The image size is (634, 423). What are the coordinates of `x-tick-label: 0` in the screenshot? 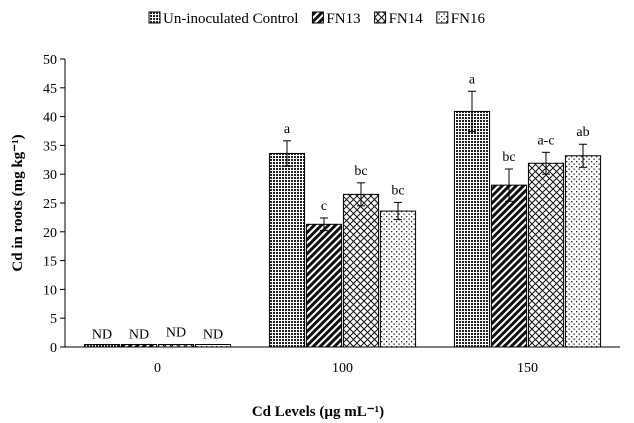 It's located at (157, 368).